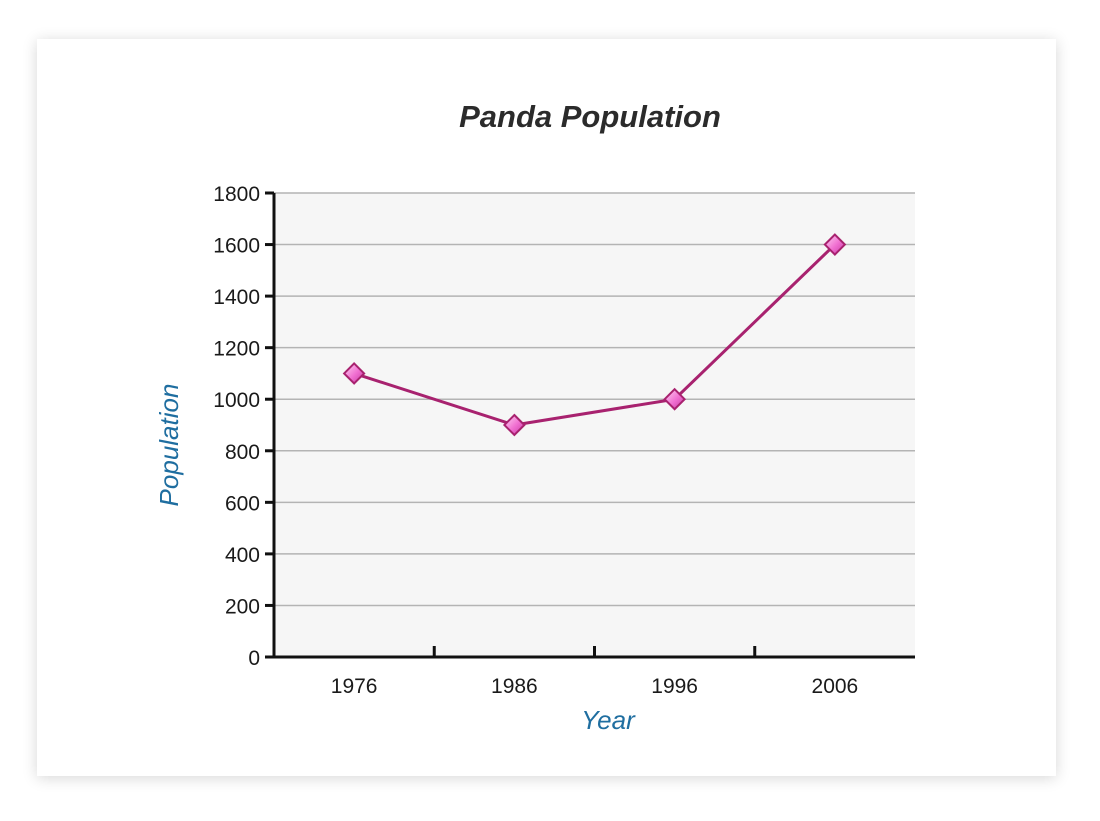 This screenshot has width=1100, height=821. I want to click on y-tick-label: 1800, so click(236, 194).